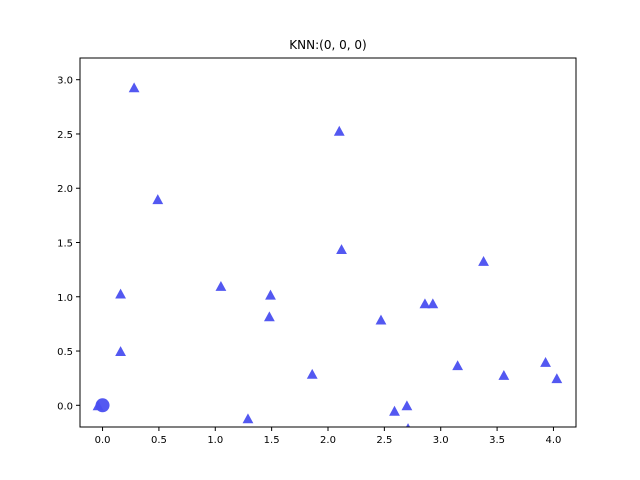 The image size is (640, 480). What do you see at coordinates (65, 298) in the screenshot?
I see `y-tick-label: 1.0` at bounding box center [65, 298].